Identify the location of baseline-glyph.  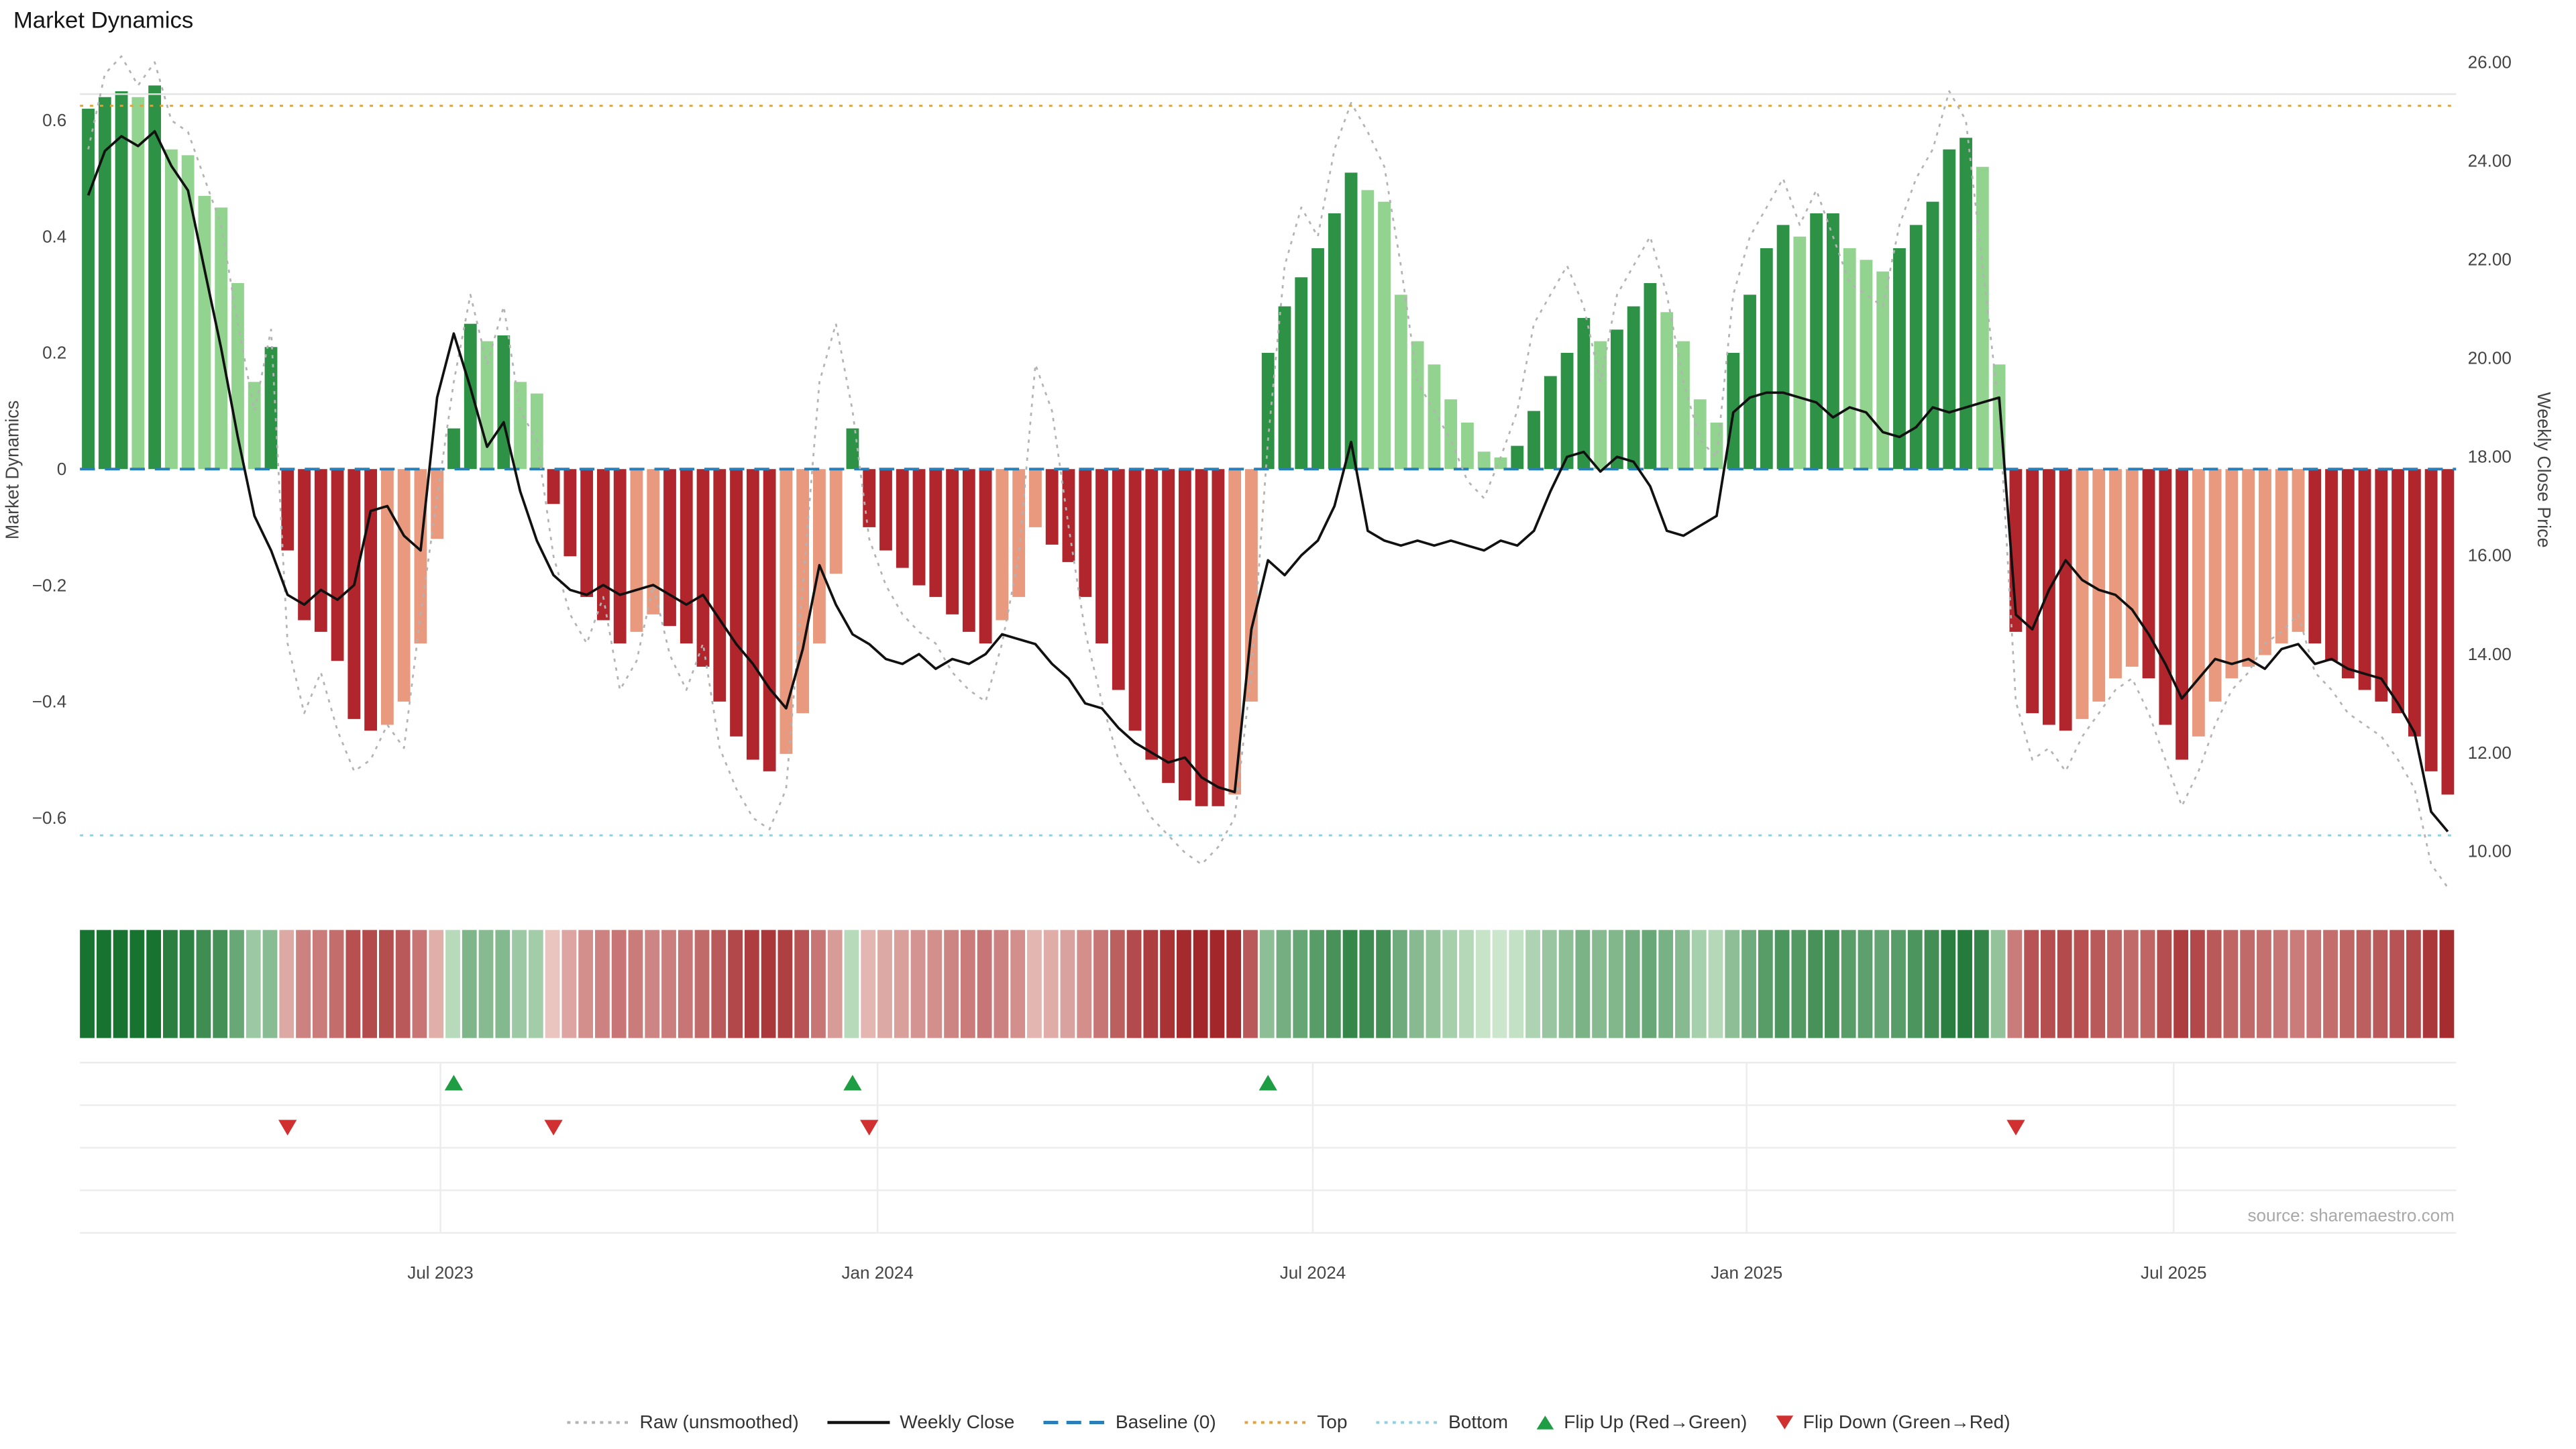
(1074, 1422).